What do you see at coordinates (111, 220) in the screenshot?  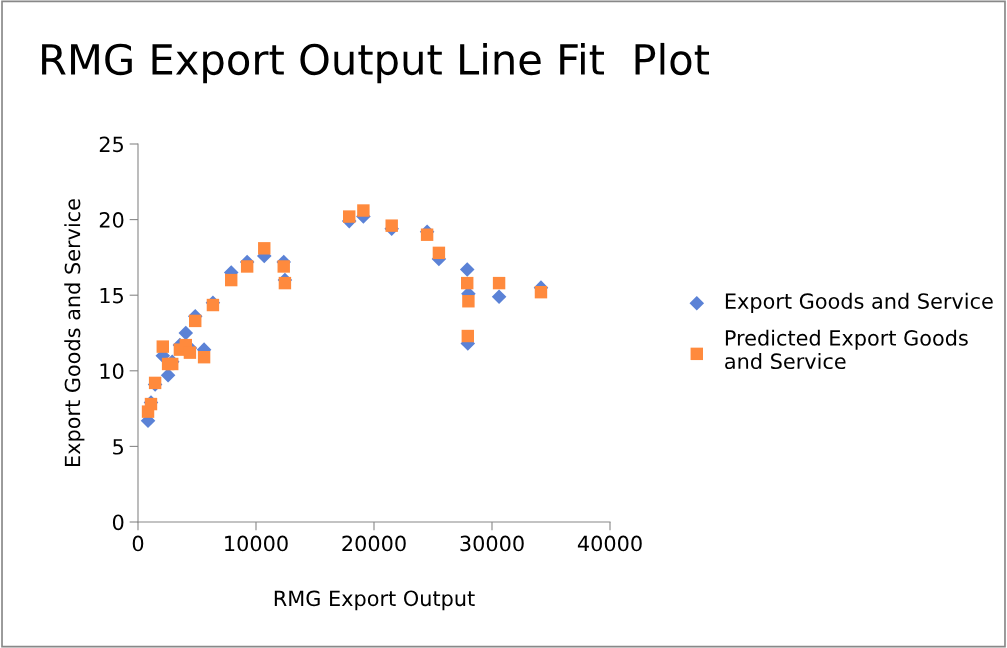 I see `y-tick-label: 20` at bounding box center [111, 220].